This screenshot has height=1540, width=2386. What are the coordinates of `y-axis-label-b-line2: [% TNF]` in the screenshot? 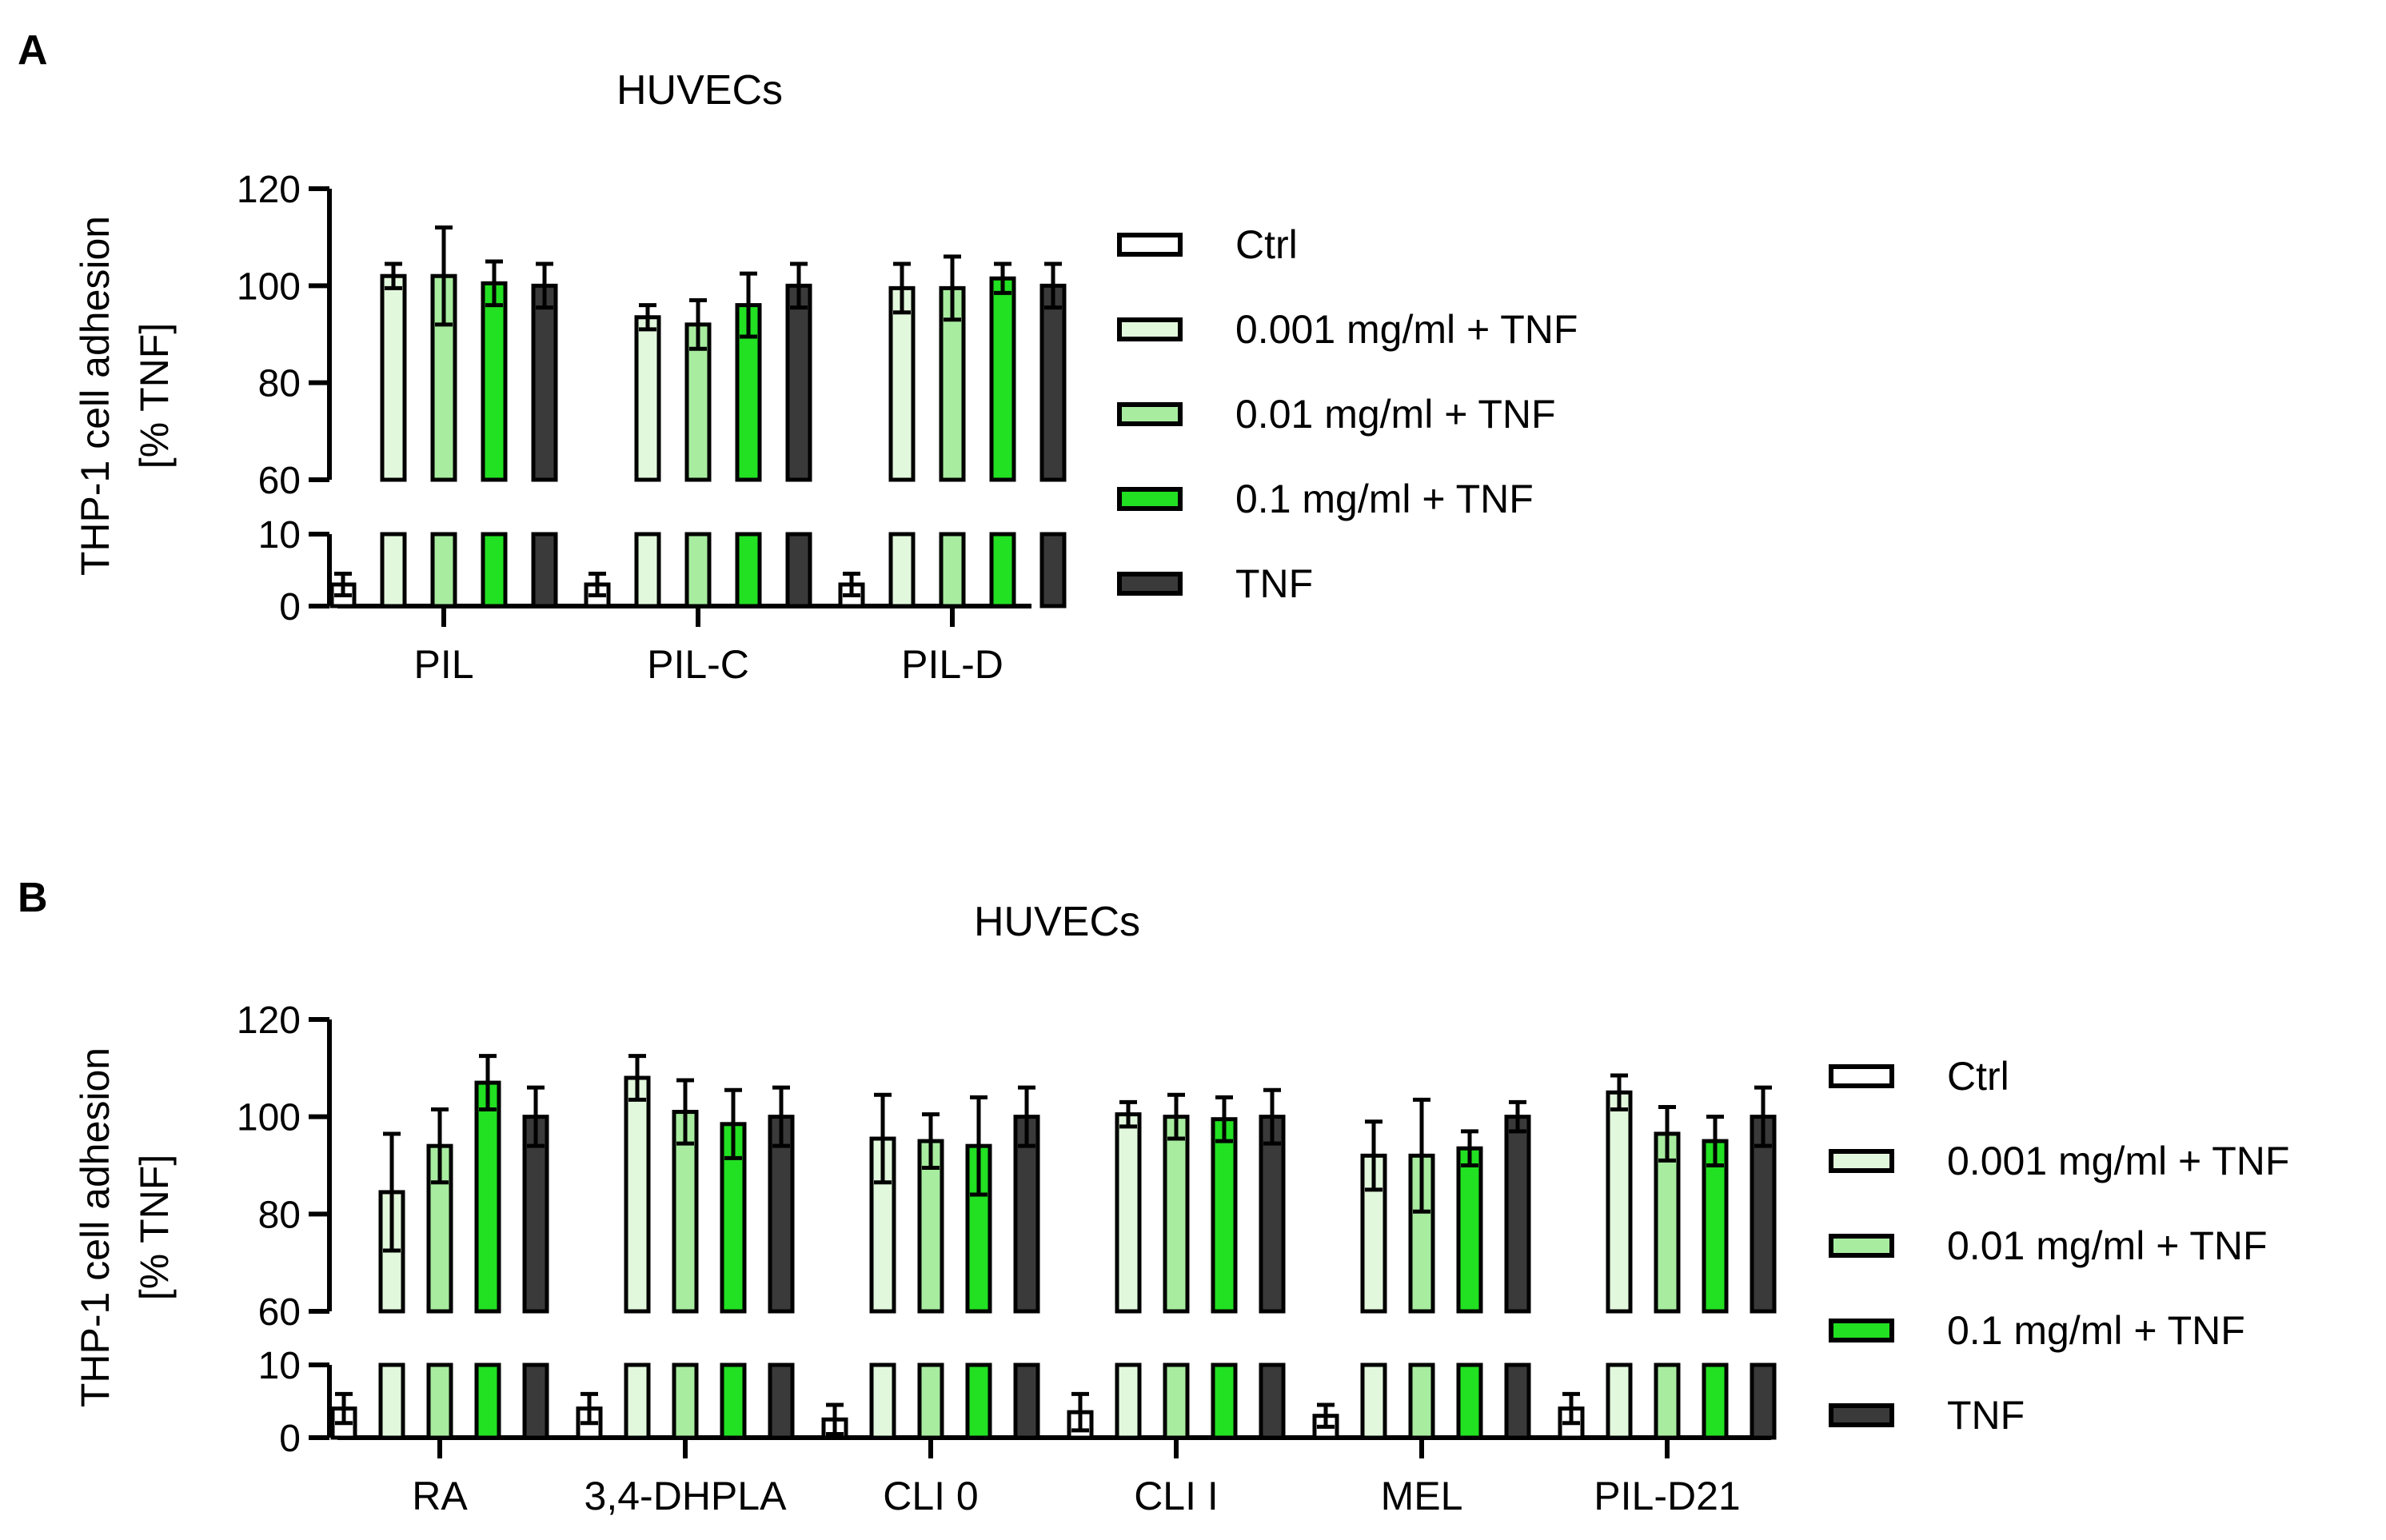 It's located at (154, 1227).